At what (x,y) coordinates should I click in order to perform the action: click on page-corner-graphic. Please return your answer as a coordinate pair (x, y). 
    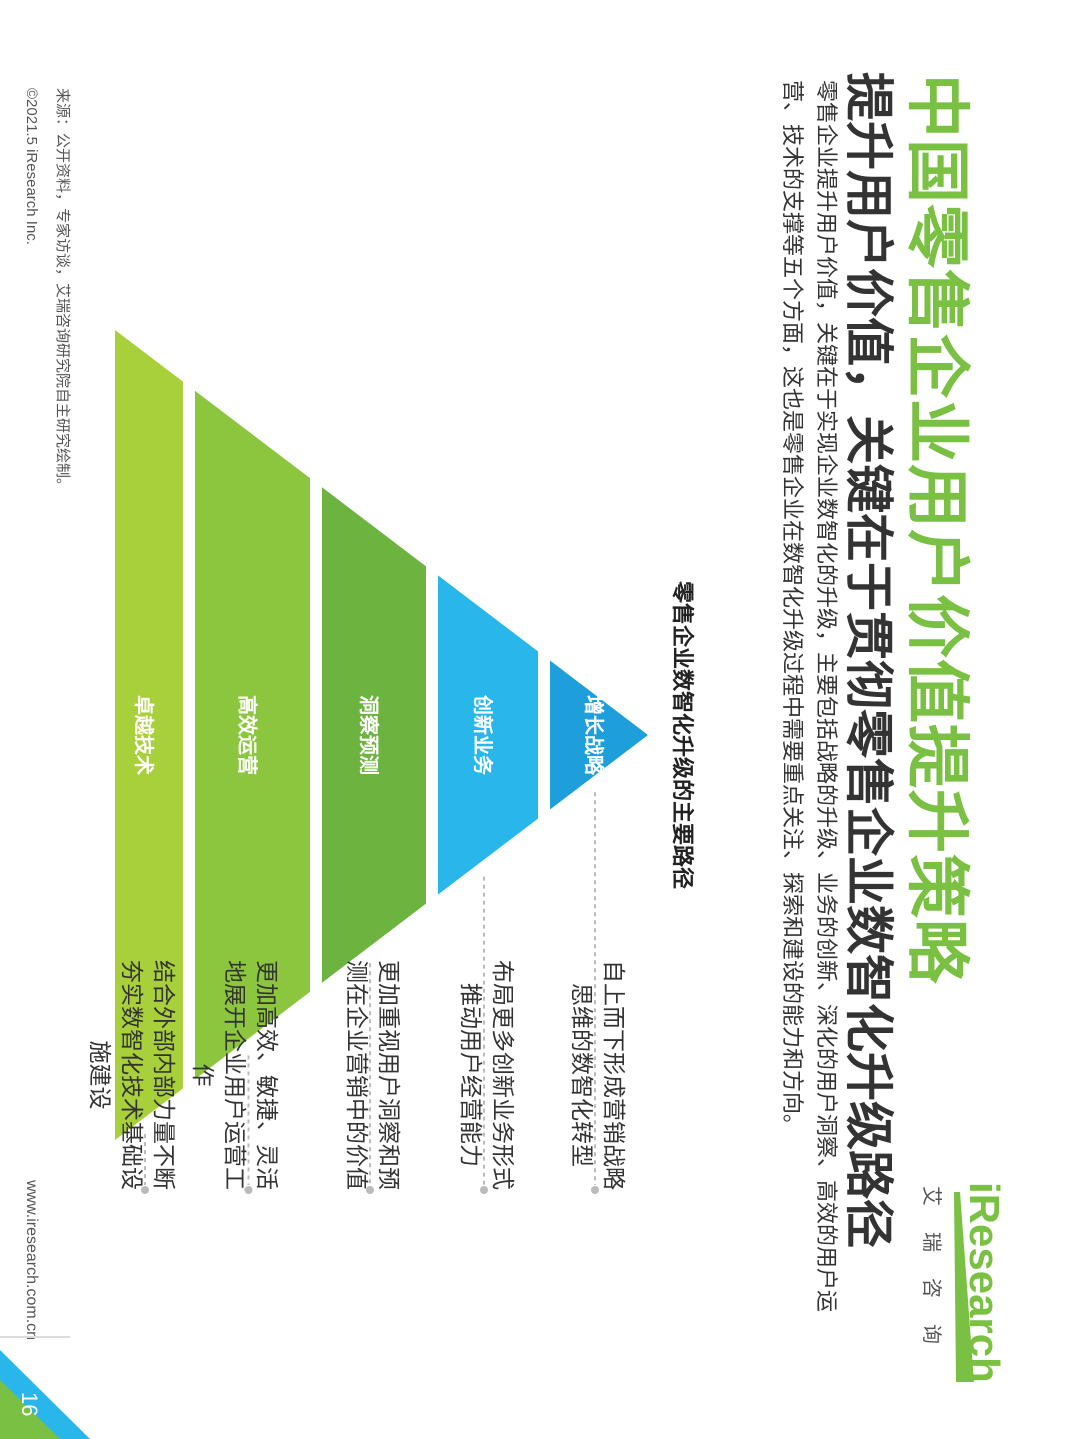
    Looking at the image, I should click on (45, 1394).